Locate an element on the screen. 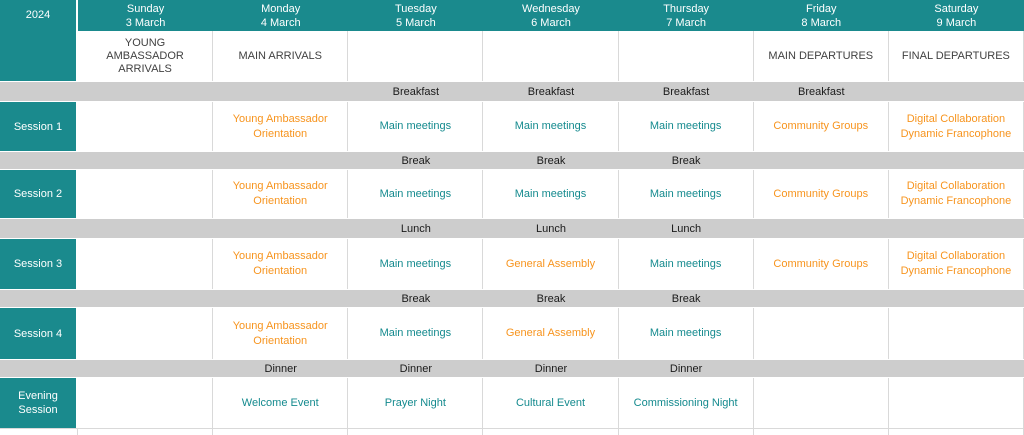 Image resolution: width=1024 pixels, height=435 pixels. schedule-cell-session-3-day-5: Main meetings is located at coordinates (686, 264).